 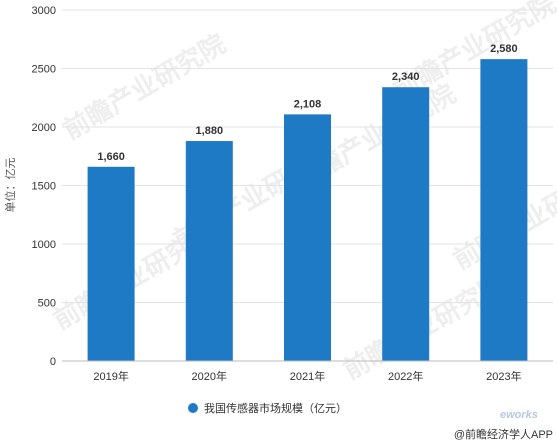 What do you see at coordinates (111, 157) in the screenshot?
I see `data-label: 1,660` at bounding box center [111, 157].